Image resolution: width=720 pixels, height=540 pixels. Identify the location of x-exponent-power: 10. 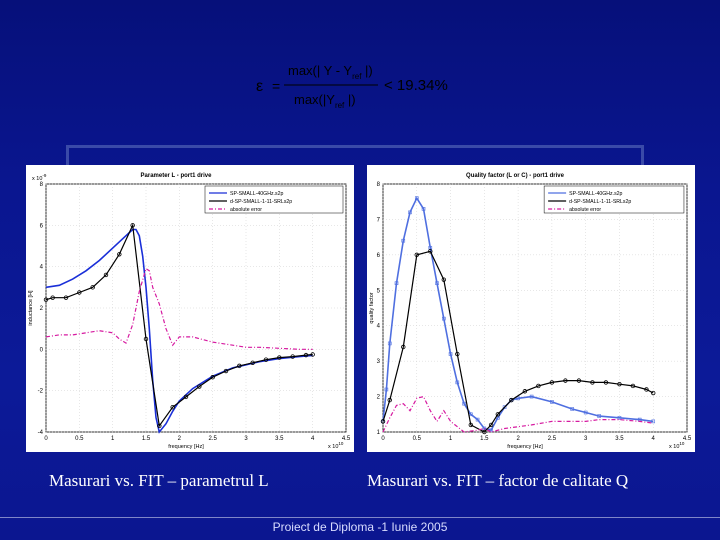
(682, 443).